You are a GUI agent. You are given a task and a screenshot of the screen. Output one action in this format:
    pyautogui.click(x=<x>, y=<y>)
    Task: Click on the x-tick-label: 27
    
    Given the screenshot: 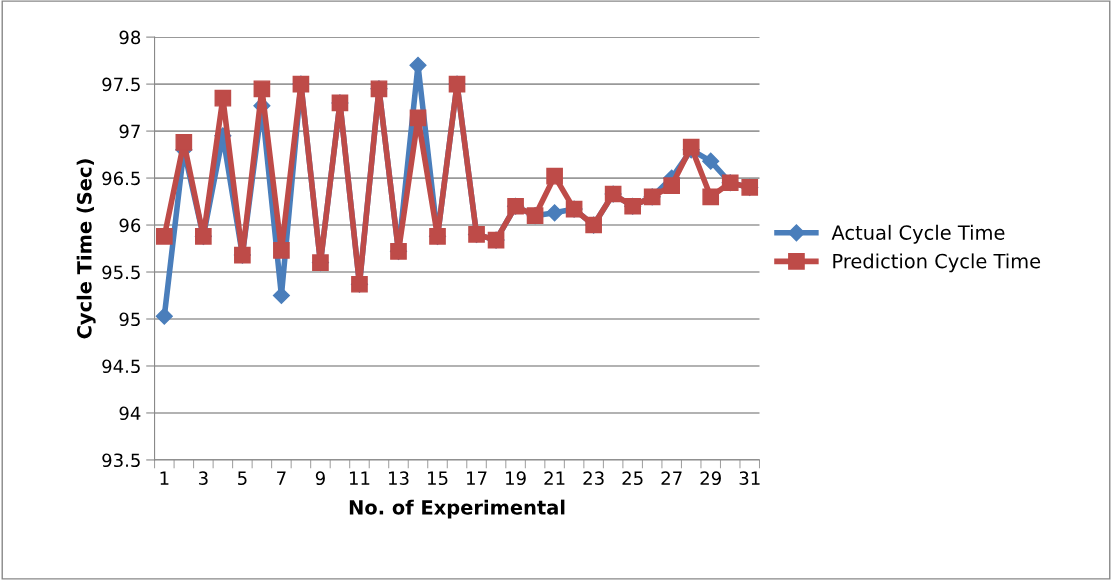 What is the action you would take?
    pyautogui.click(x=671, y=478)
    